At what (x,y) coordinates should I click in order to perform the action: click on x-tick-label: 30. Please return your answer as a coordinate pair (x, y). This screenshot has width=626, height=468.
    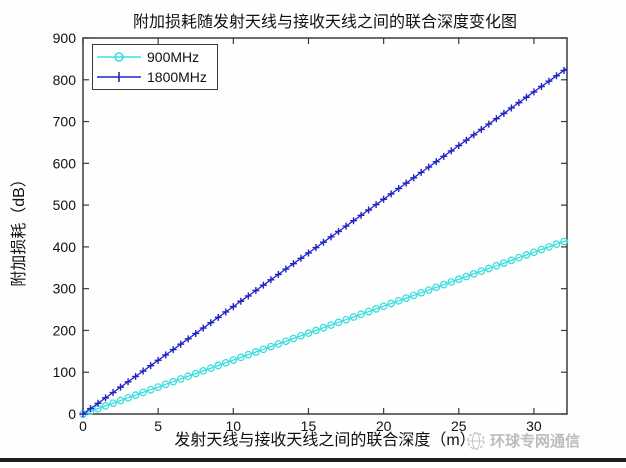
    Looking at the image, I should click on (534, 426).